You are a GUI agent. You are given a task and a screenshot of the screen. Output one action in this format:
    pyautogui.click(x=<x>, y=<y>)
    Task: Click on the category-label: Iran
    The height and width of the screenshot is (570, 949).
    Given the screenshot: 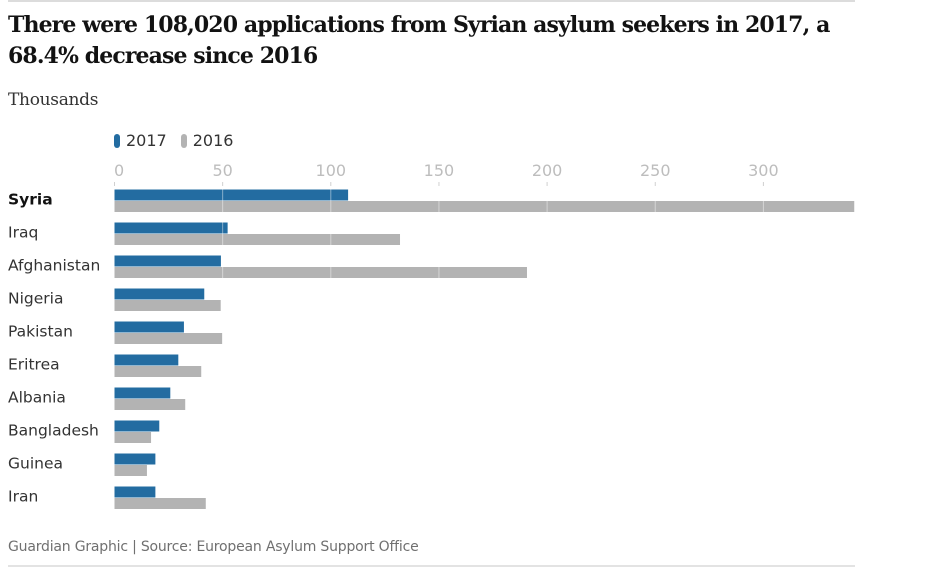 What is the action you would take?
    pyautogui.click(x=23, y=497)
    